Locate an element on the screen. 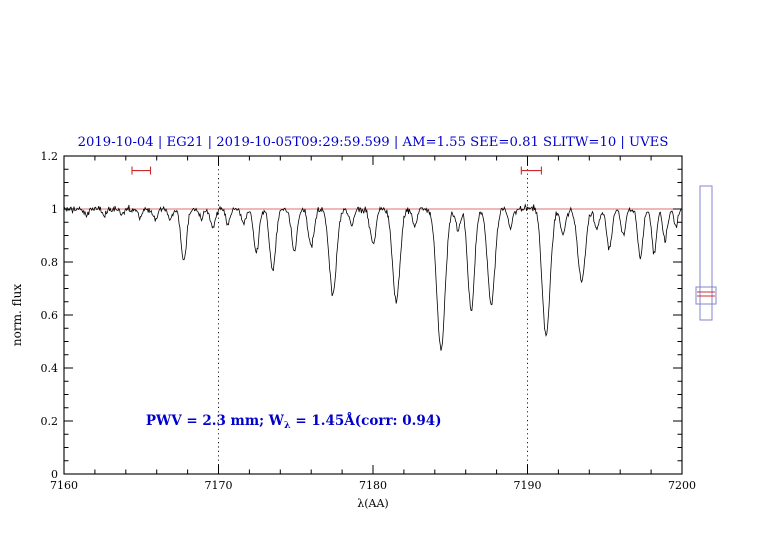  y-tick-label: 0 is located at coordinates (54, 474).